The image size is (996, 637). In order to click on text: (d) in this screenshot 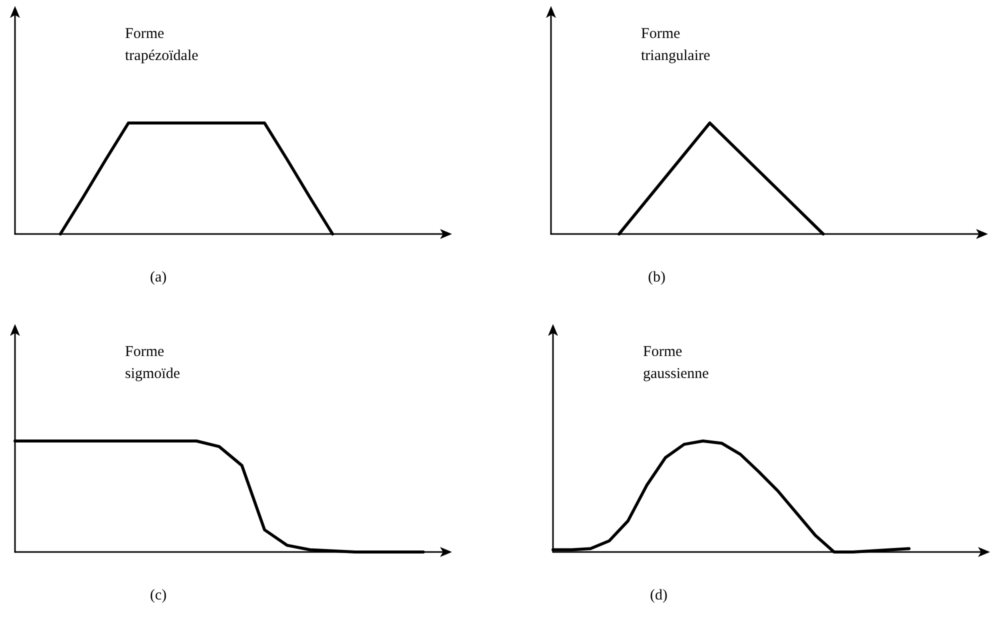, I will do `click(659, 596)`.